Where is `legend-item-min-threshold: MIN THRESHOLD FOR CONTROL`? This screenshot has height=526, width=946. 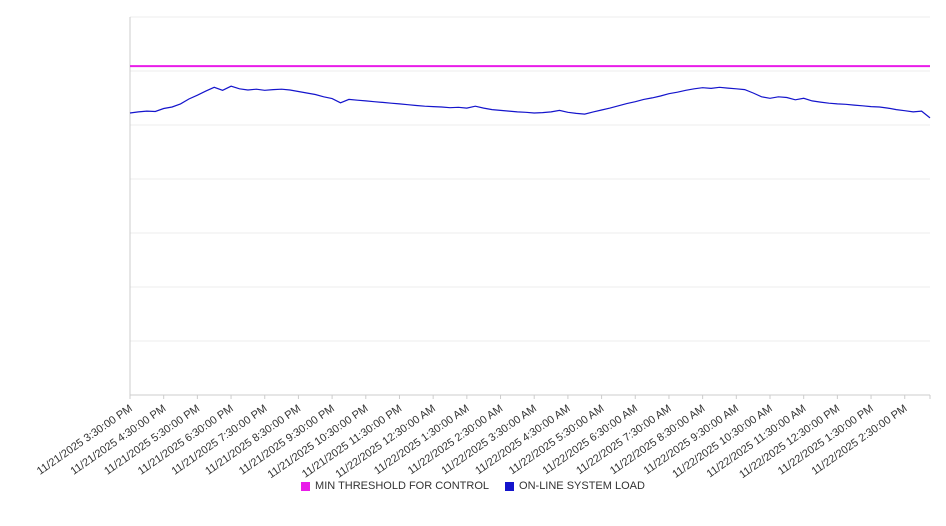 legend-item-min-threshold: MIN THRESHOLD FOR CONTROL is located at coordinates (395, 486).